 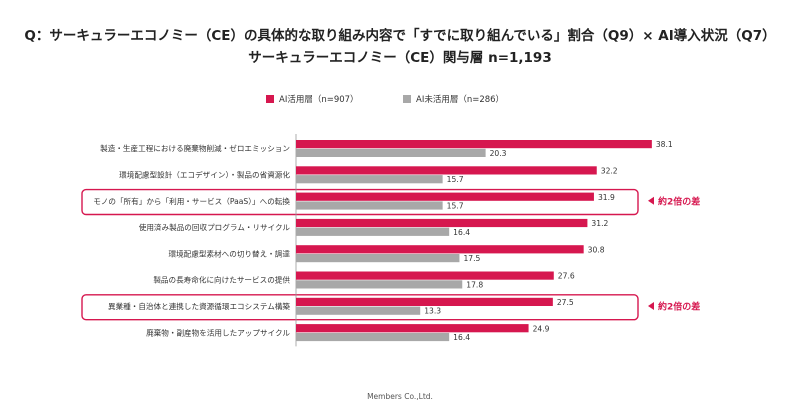 What do you see at coordinates (221, 280) in the screenshot?
I see `category-label: 製品の長寿命化に向けたサービスの提供` at bounding box center [221, 280].